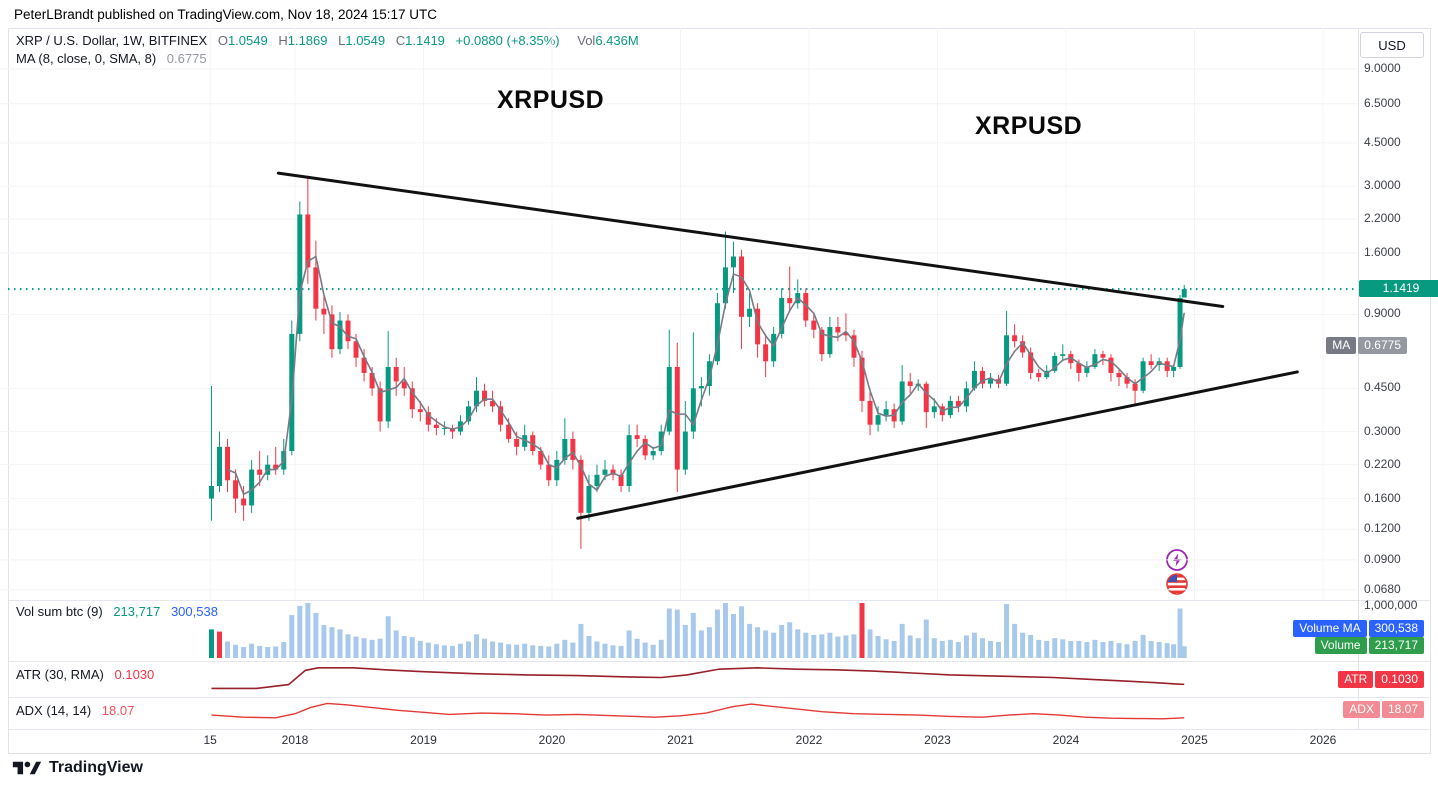  I want to click on time-tick-label: 2023, so click(937, 740).